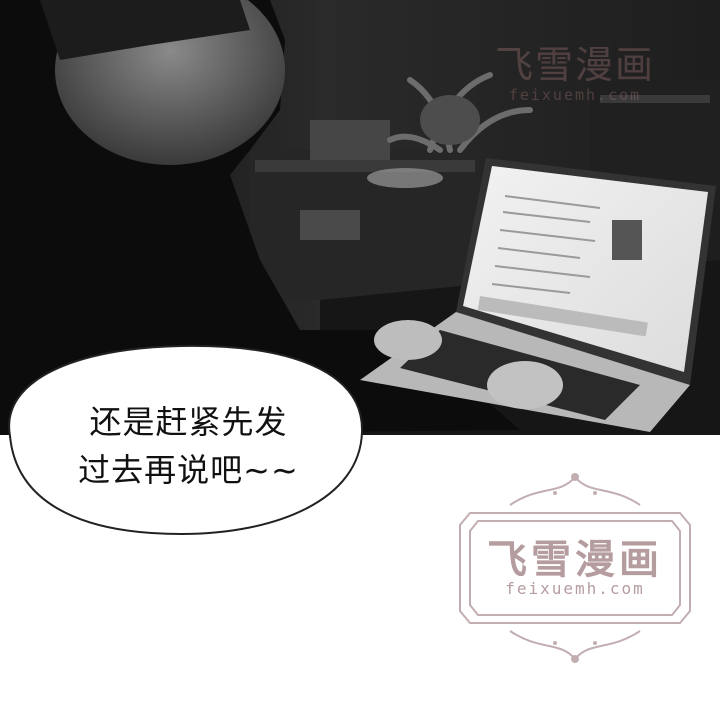 This screenshot has width=720, height=720. I want to click on watermark-bottom-url: feixuemh.com, so click(575, 588).